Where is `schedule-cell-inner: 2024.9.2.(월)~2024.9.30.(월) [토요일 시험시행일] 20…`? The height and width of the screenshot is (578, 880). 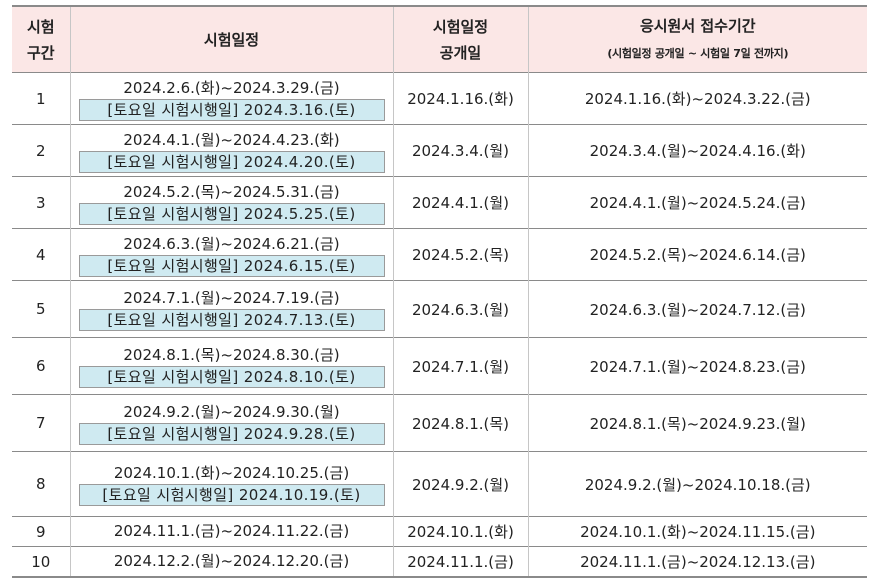 schedule-cell-inner: 2024.9.2.(월)~2024.9.30.(월) [토요일 시험시행일] 20… is located at coordinates (232, 423).